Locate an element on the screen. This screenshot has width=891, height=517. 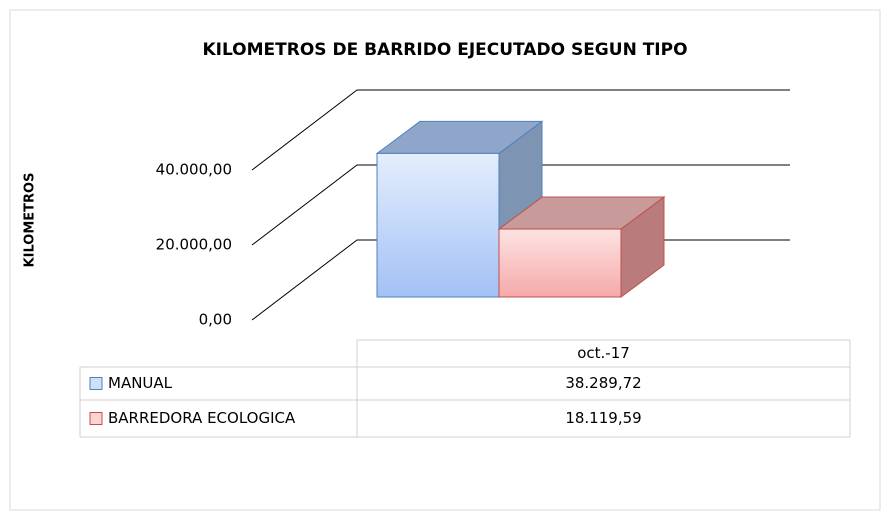
table-header: oct.-17 is located at coordinates (603, 353).